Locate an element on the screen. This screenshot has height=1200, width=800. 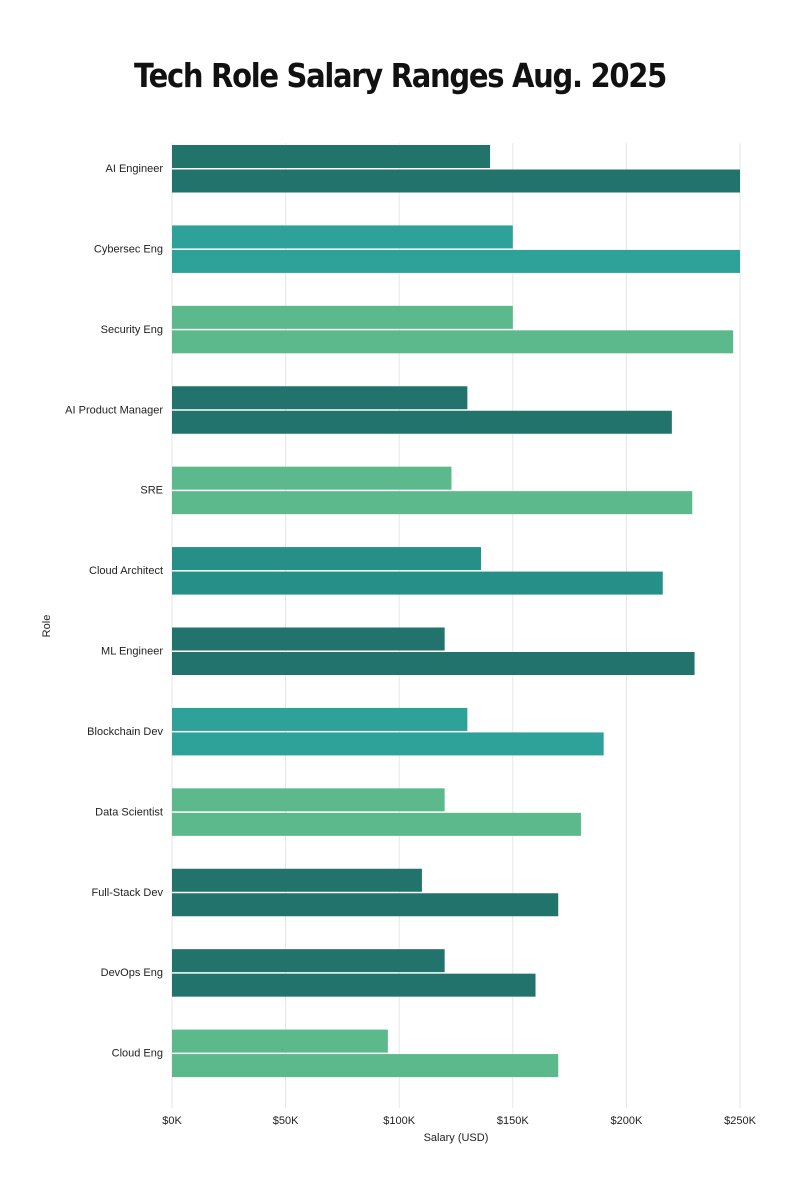
y-axis-label: Role is located at coordinates (47, 626).